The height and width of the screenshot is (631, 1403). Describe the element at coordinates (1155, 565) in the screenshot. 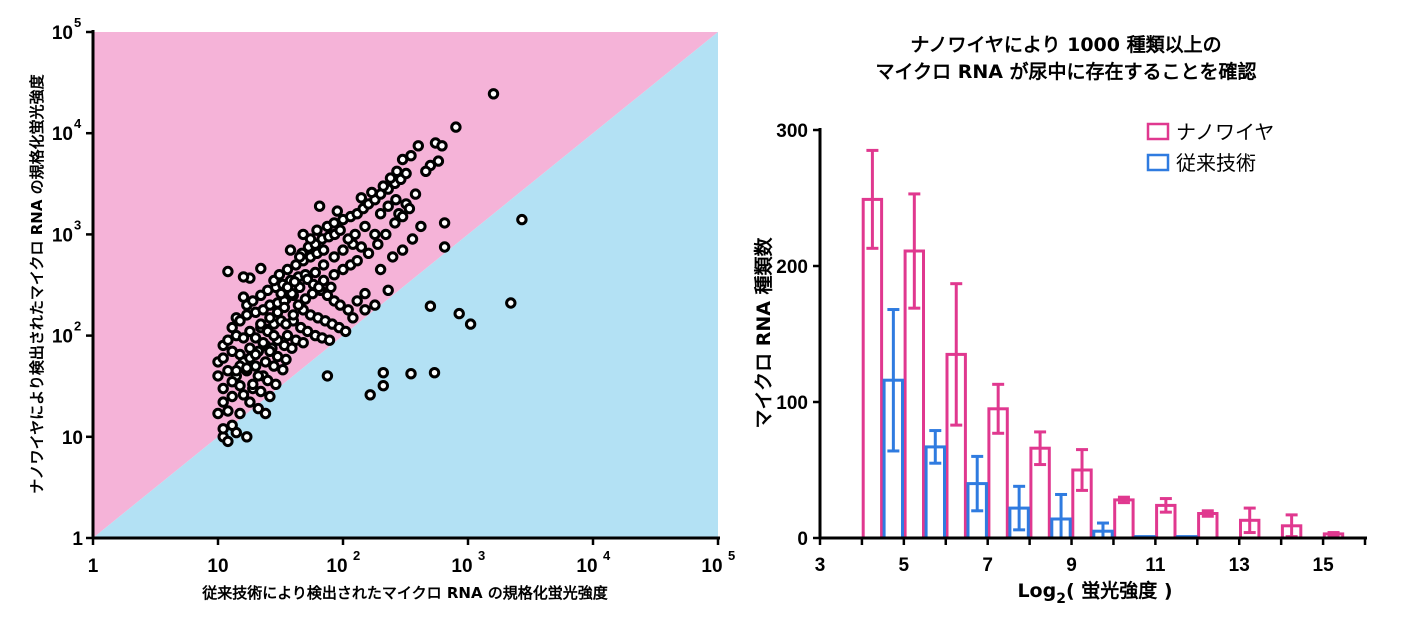

I see `bar-x-tick-label: 11` at that location.